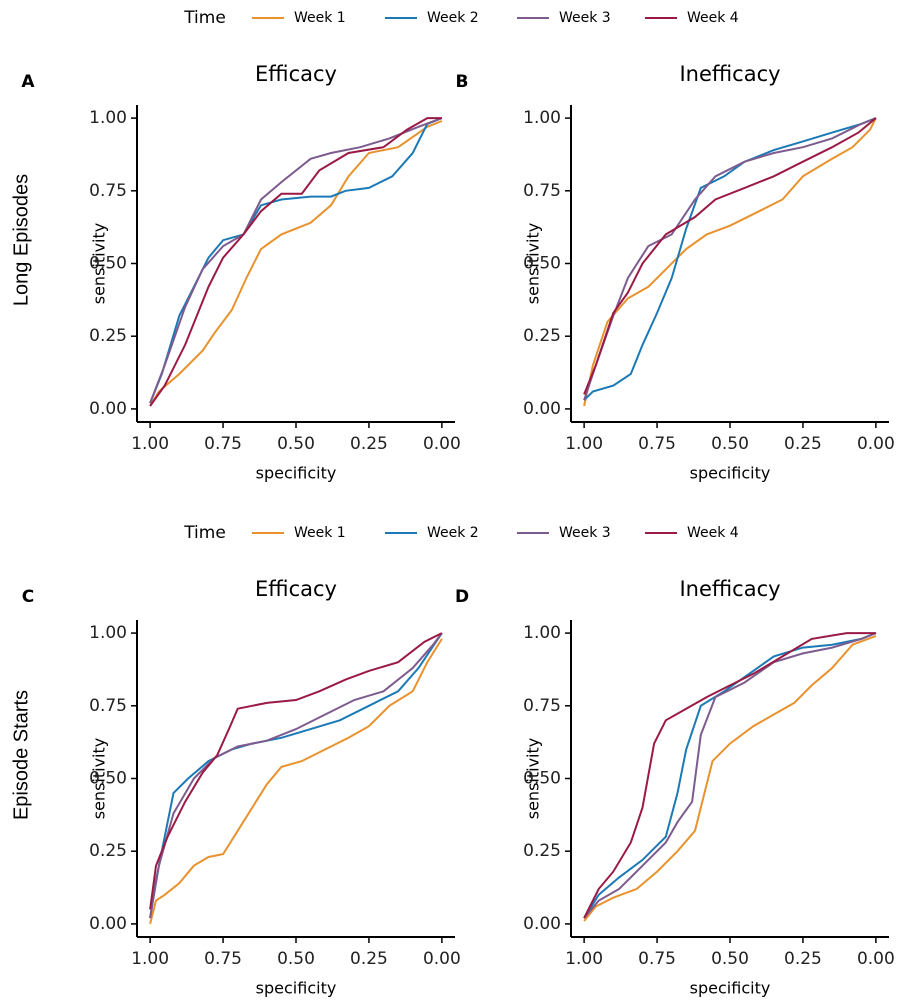 The width and height of the screenshot is (914, 1003). What do you see at coordinates (462, 597) in the screenshot?
I see `panel-letter: D` at bounding box center [462, 597].